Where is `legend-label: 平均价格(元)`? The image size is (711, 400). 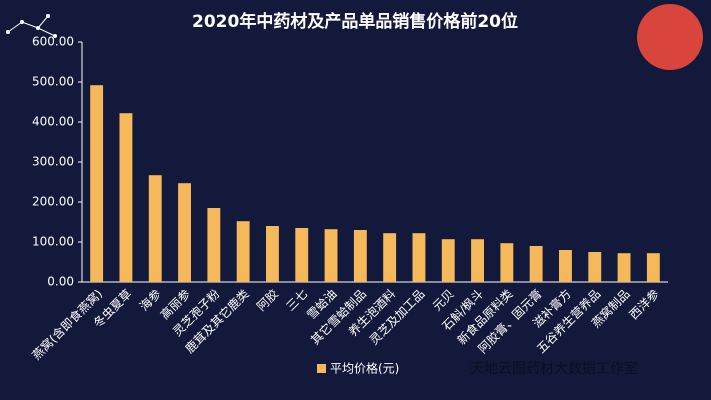 legend-label: 平均价格(元) is located at coordinates (364, 368).